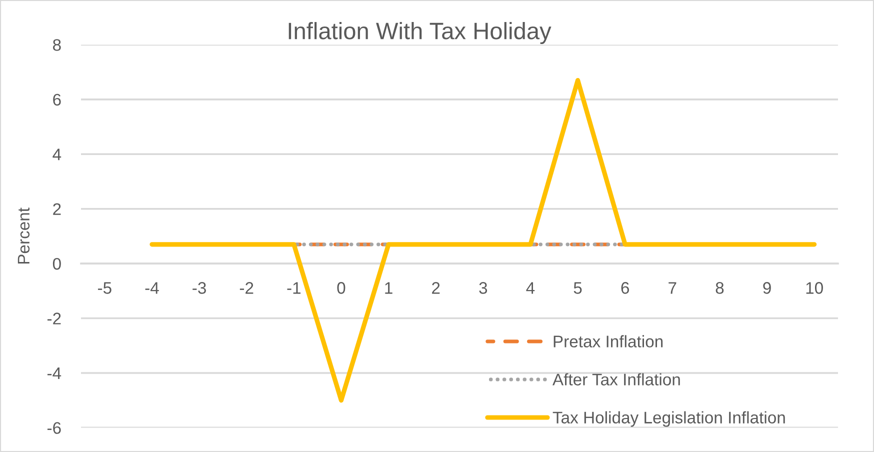 The image size is (874, 452). What do you see at coordinates (57, 100) in the screenshot?
I see `y-tick-label: 6` at bounding box center [57, 100].